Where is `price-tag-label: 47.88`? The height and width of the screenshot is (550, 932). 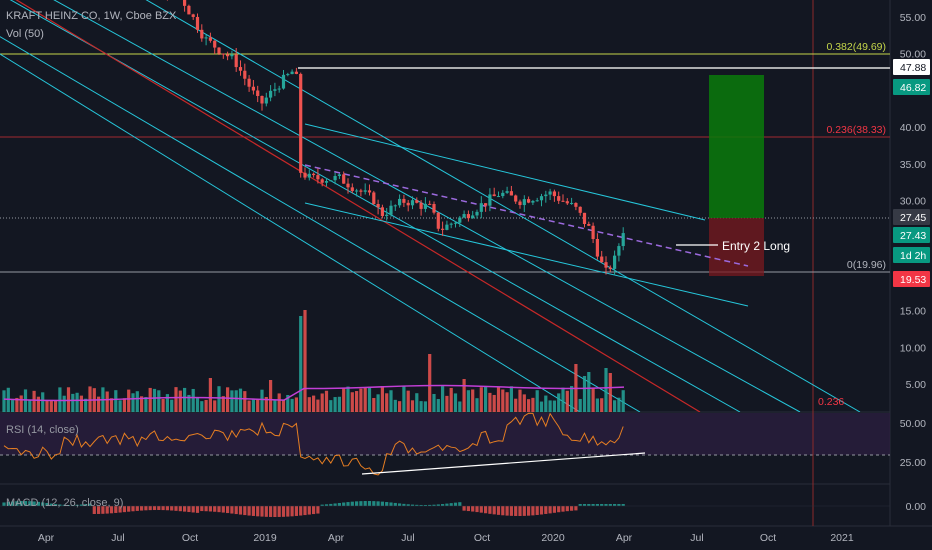
price-tag-label: 47.88 is located at coordinates (913, 68).